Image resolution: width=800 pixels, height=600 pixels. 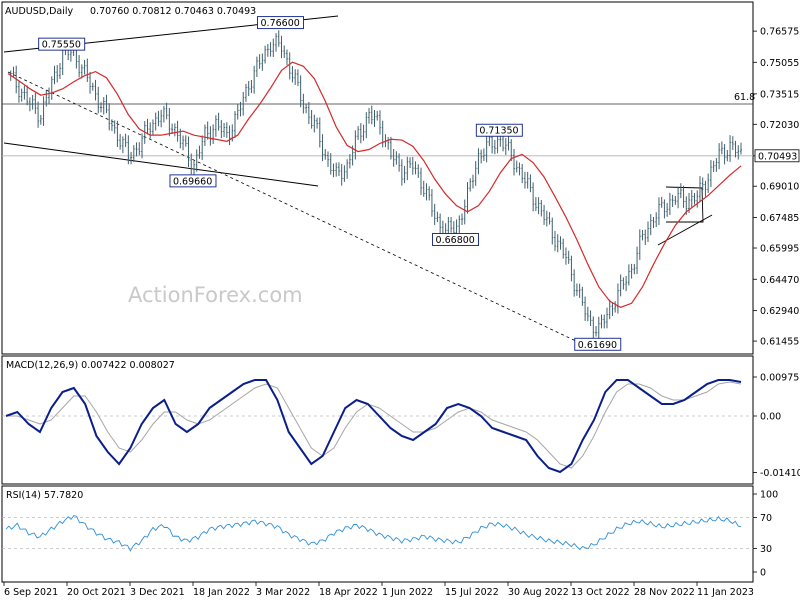 I want to click on macd-axis: 0.009751 0.00 -0.014107, so click(x=776, y=425).